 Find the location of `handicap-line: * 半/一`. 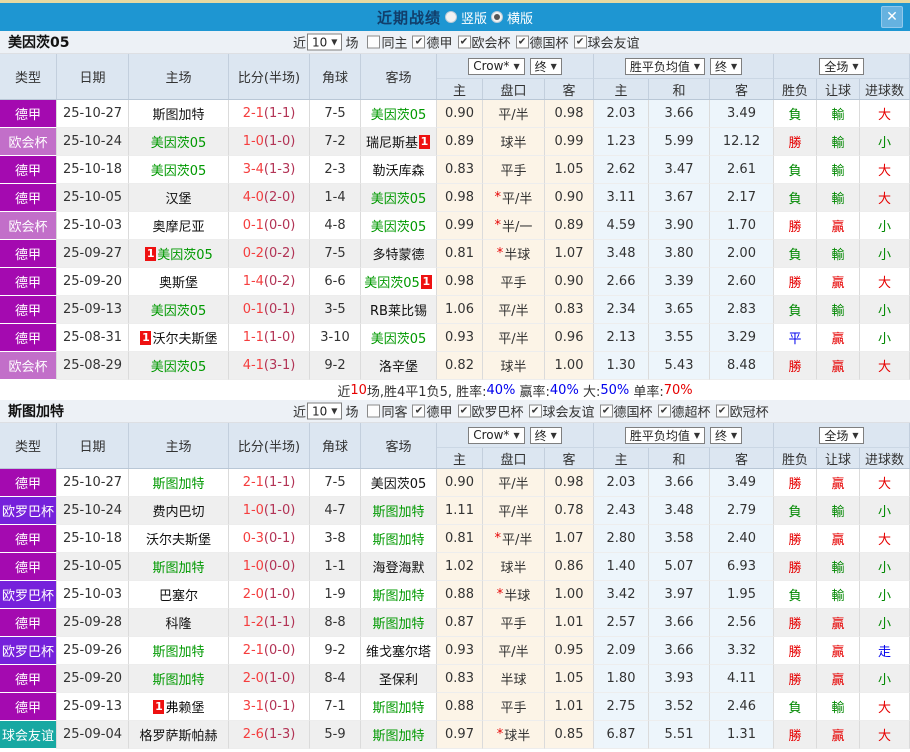

handicap-line: * 半/一 is located at coordinates (514, 226).